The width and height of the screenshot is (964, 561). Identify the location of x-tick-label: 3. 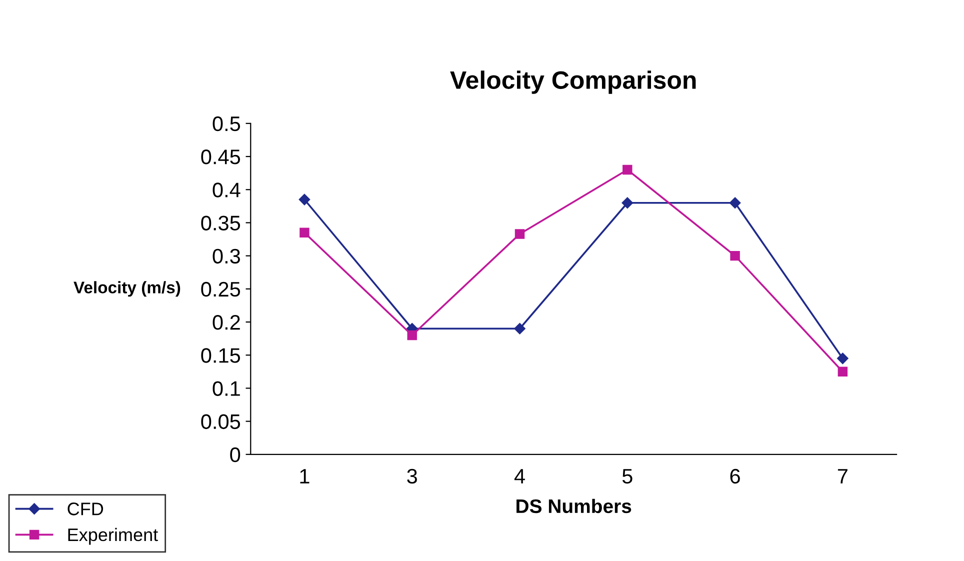
(412, 476).